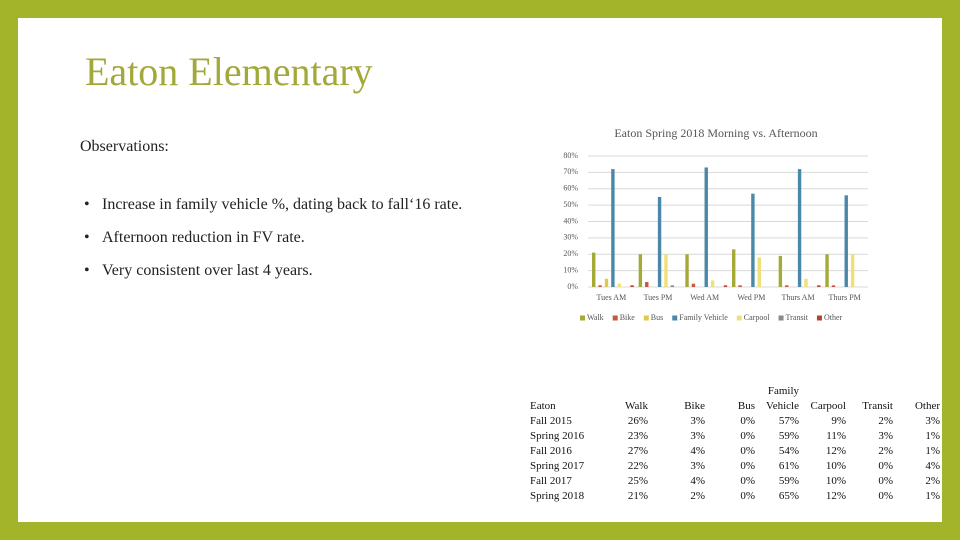 This screenshot has width=960, height=540. Describe the element at coordinates (637, 421) in the screenshot. I see `table-cell: 26%` at that location.